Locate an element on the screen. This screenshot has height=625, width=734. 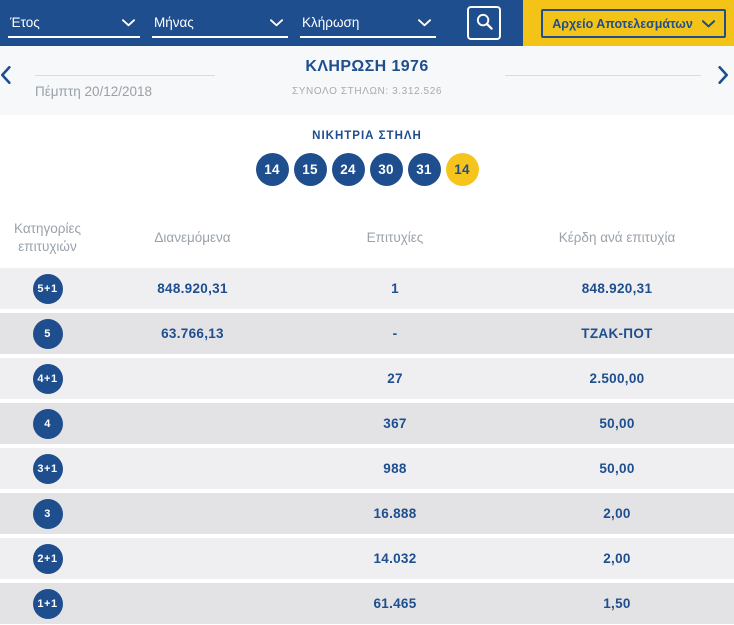
previous-draw-button is located at coordinates (6, 76).